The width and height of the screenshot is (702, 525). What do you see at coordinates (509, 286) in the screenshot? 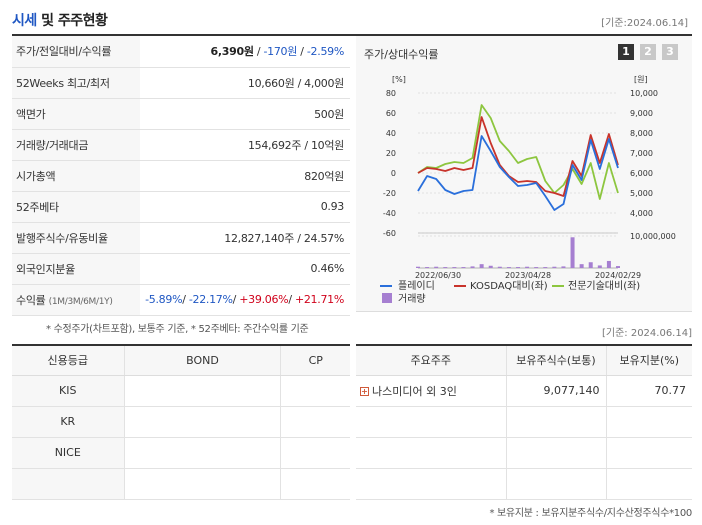
I see `legend-label: KOSDAQ대비(좌)` at bounding box center [509, 286].